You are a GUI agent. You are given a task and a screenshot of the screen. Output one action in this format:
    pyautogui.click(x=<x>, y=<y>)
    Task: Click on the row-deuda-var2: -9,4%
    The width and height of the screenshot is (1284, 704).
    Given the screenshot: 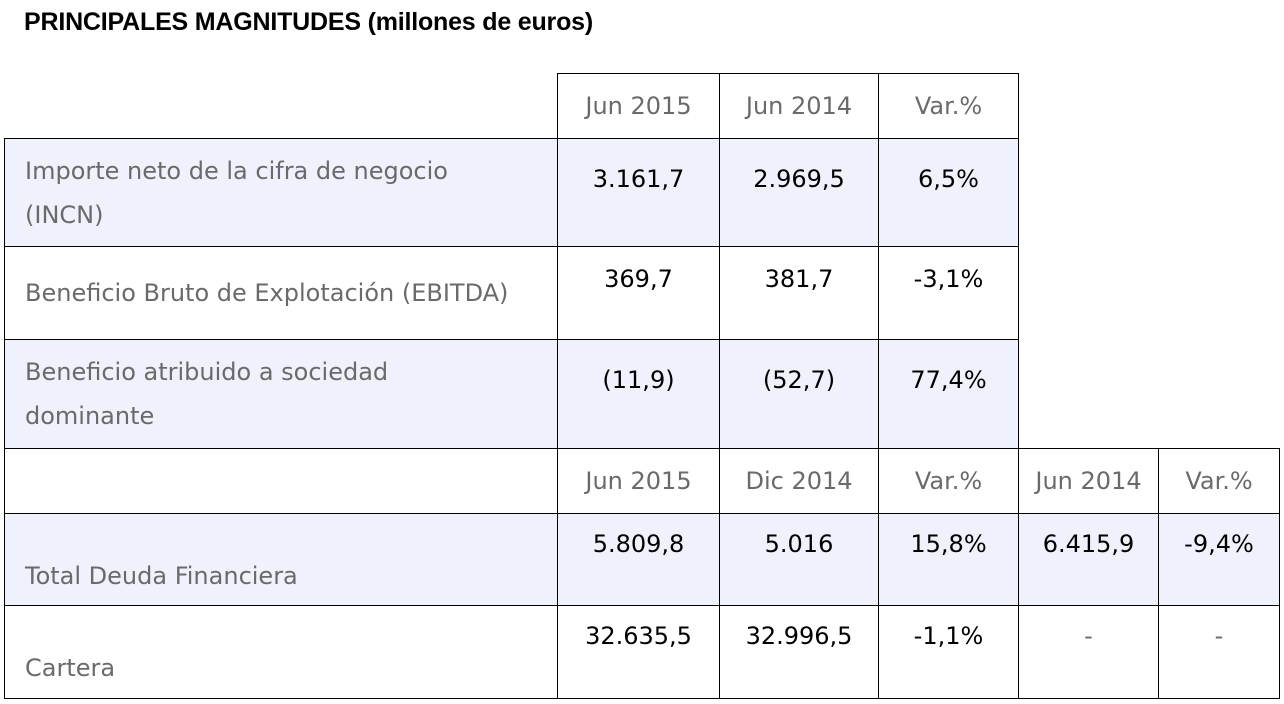 What is the action you would take?
    pyautogui.click(x=1219, y=559)
    